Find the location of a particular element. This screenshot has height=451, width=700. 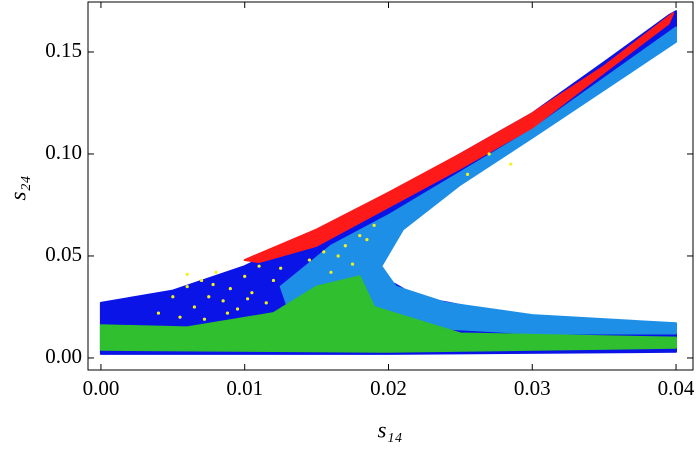

y-tick-label: 0.05 is located at coordinates (63, 254).